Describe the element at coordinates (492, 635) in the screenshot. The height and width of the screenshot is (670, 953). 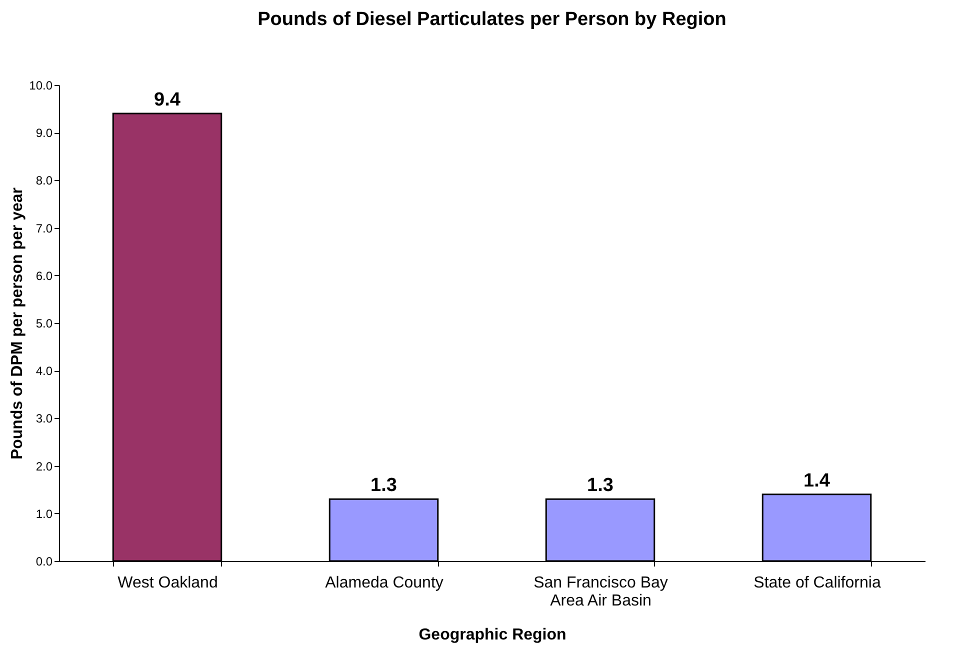
I see `x-axis-title: Geographic Region` at that location.